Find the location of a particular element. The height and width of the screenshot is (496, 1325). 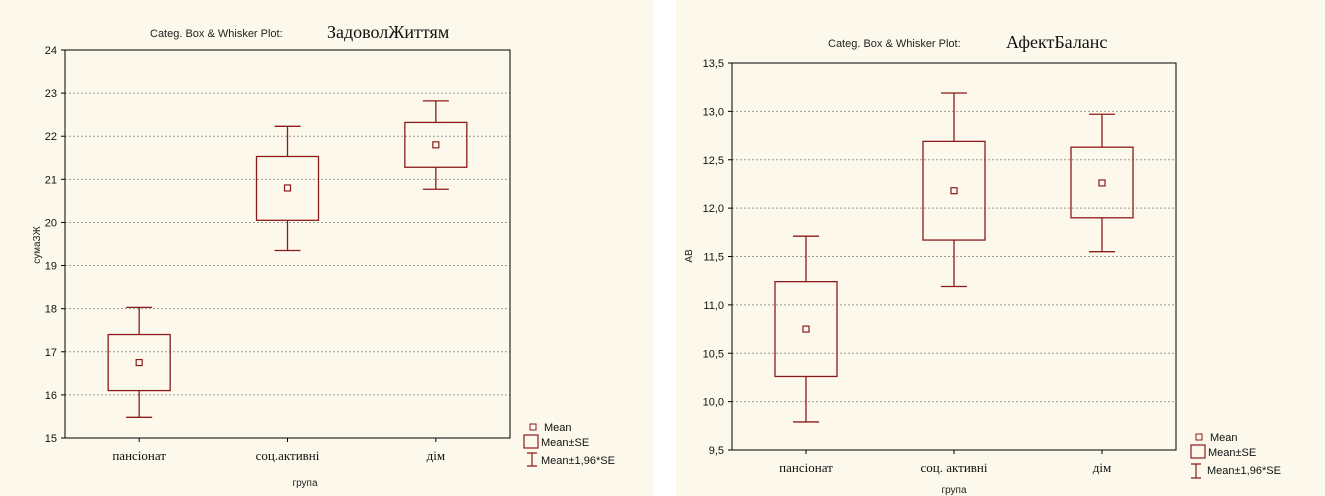

y-tick-label: 22 is located at coordinates (51, 137).